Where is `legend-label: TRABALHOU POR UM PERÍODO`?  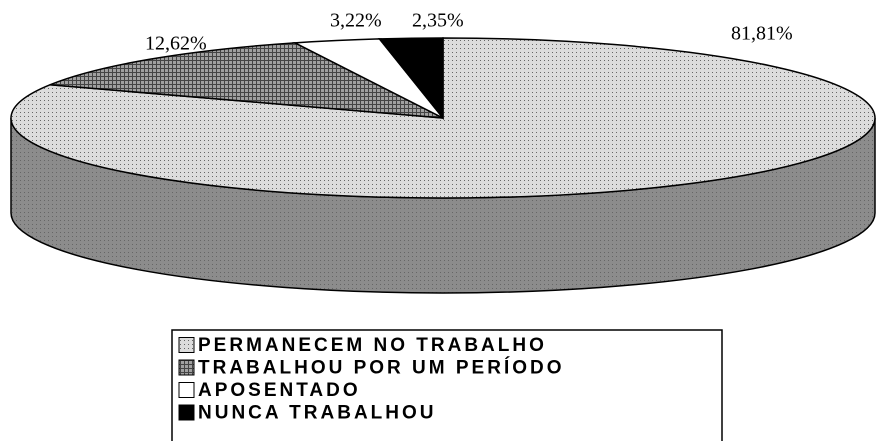 legend-label: TRABALHOU POR UM PERÍODO is located at coordinates (381, 368).